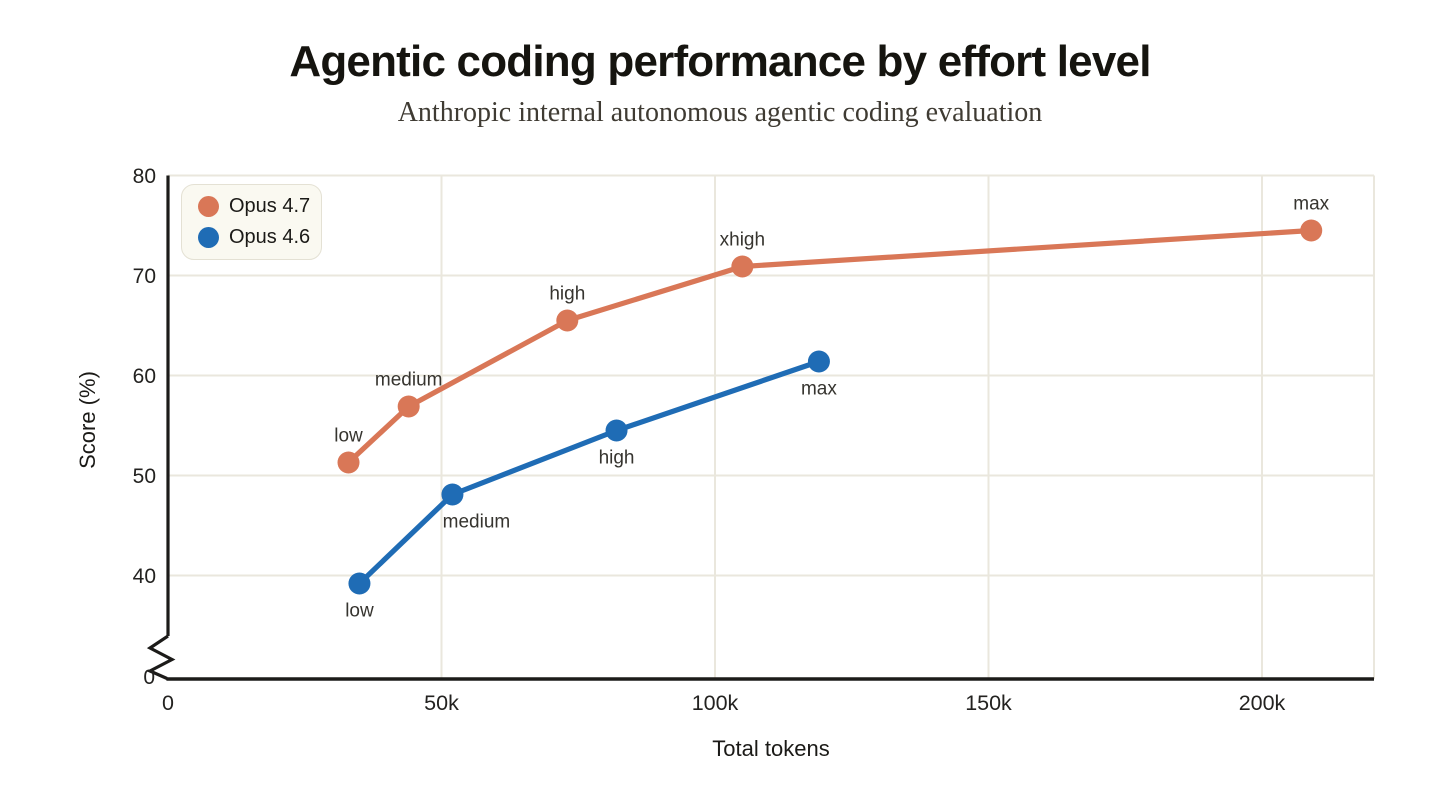 The height and width of the screenshot is (810, 1440). Describe the element at coordinates (988, 703) in the screenshot. I see `x-tick-label: 150k` at that location.